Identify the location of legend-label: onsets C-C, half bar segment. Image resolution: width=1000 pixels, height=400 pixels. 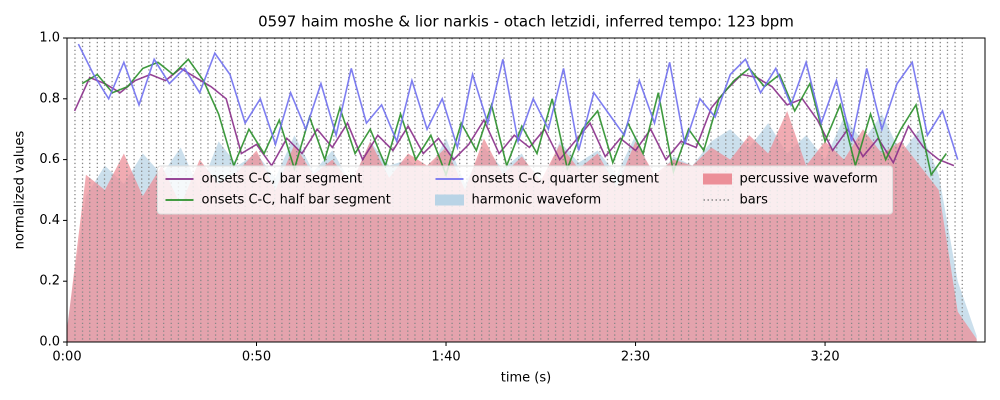
(296, 200).